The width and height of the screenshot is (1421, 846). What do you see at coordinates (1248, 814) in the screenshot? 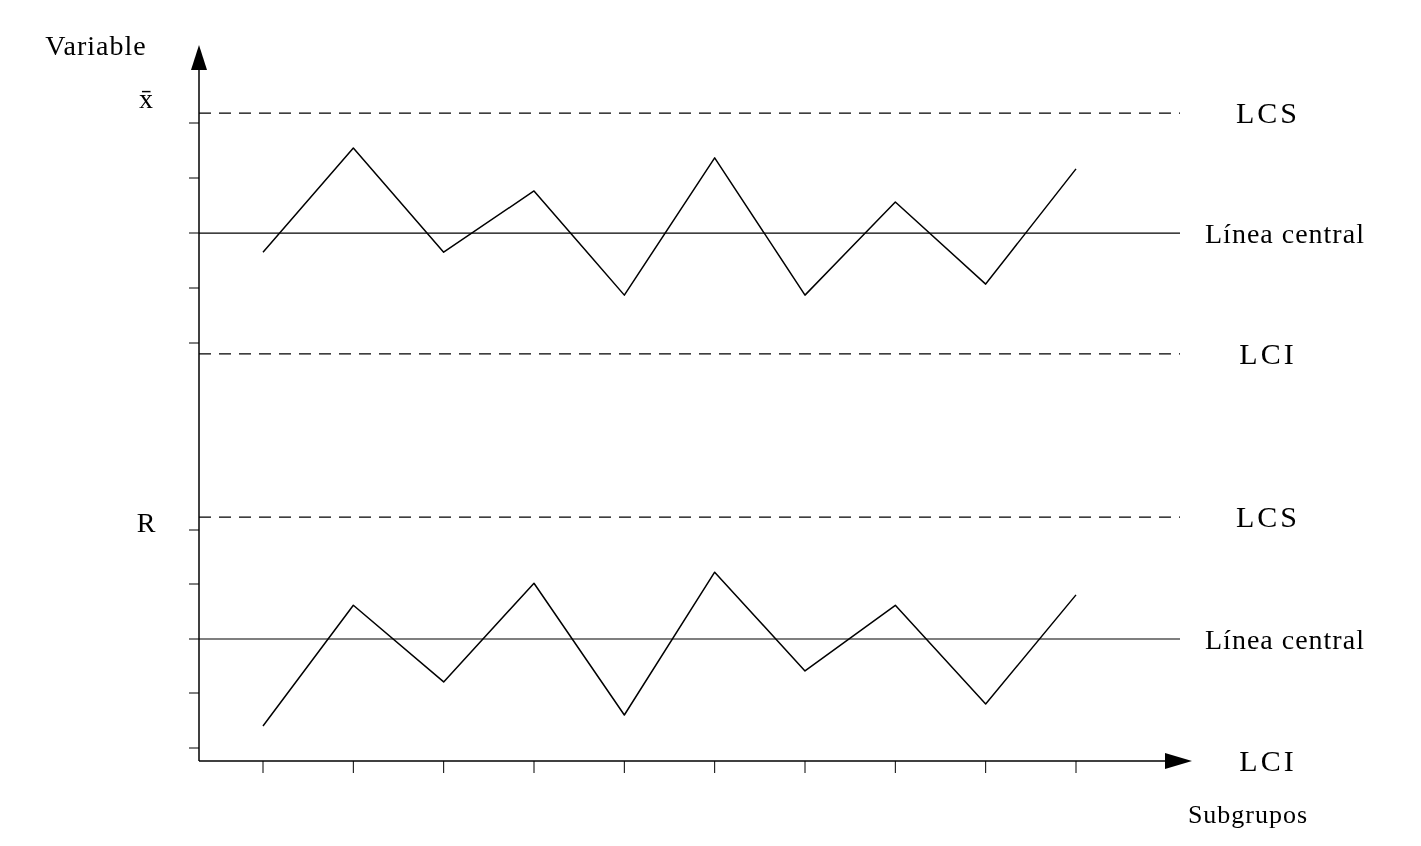
I see `x-axis-title: Subgrupos` at bounding box center [1248, 814].